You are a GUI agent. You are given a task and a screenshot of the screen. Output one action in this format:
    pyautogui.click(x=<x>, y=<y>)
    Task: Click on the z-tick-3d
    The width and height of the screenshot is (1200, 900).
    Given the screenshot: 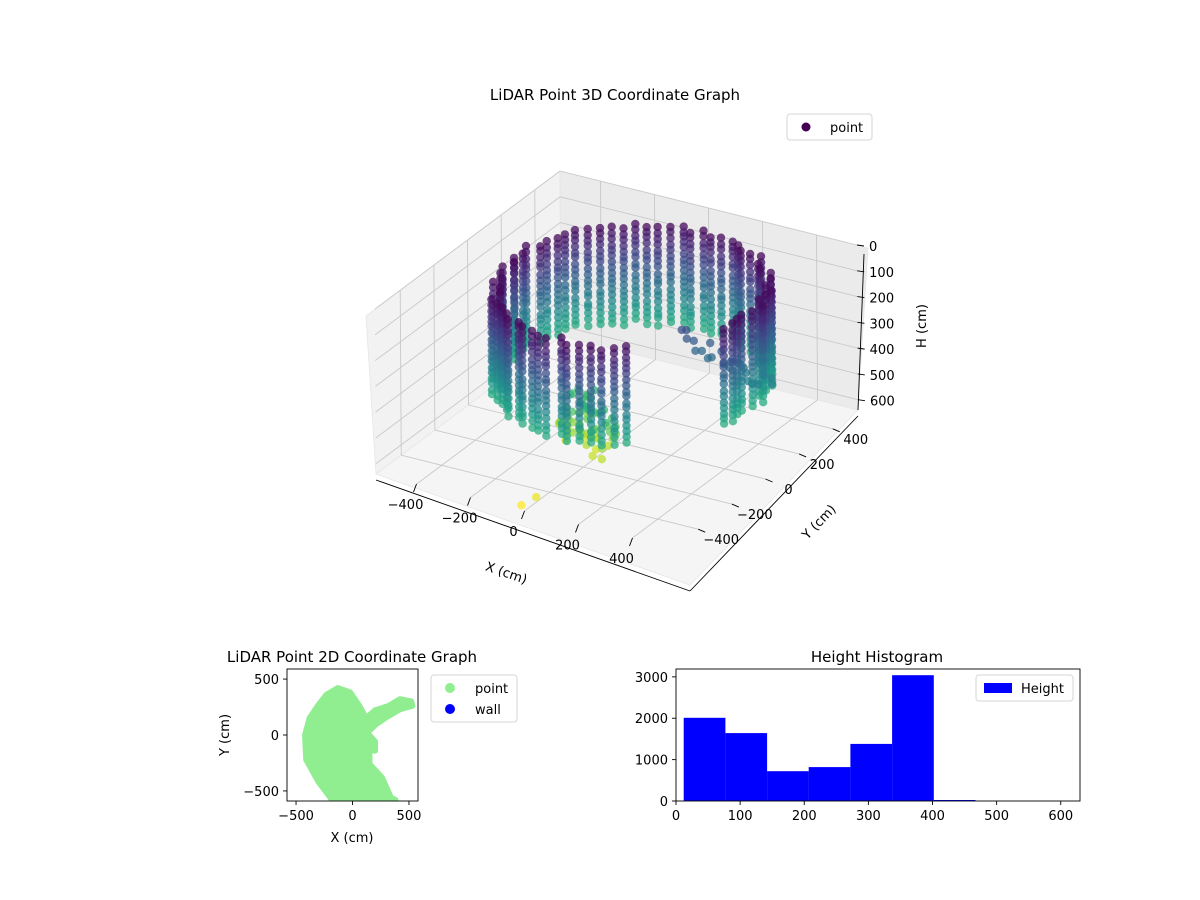 What is the action you would take?
    pyautogui.click(x=860, y=245)
    